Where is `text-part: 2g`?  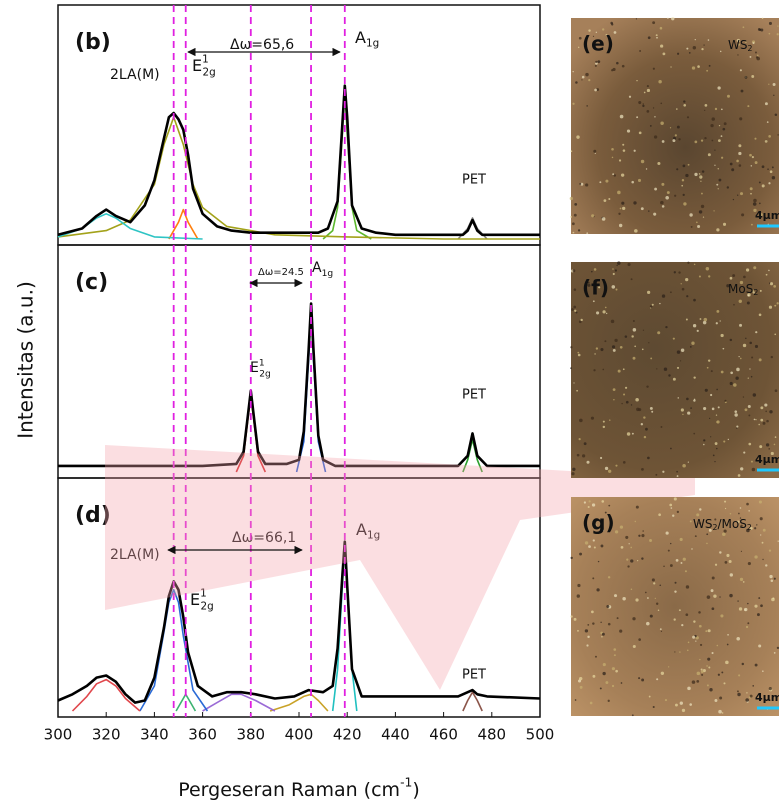 text-part: 2g is located at coordinates (208, 72).